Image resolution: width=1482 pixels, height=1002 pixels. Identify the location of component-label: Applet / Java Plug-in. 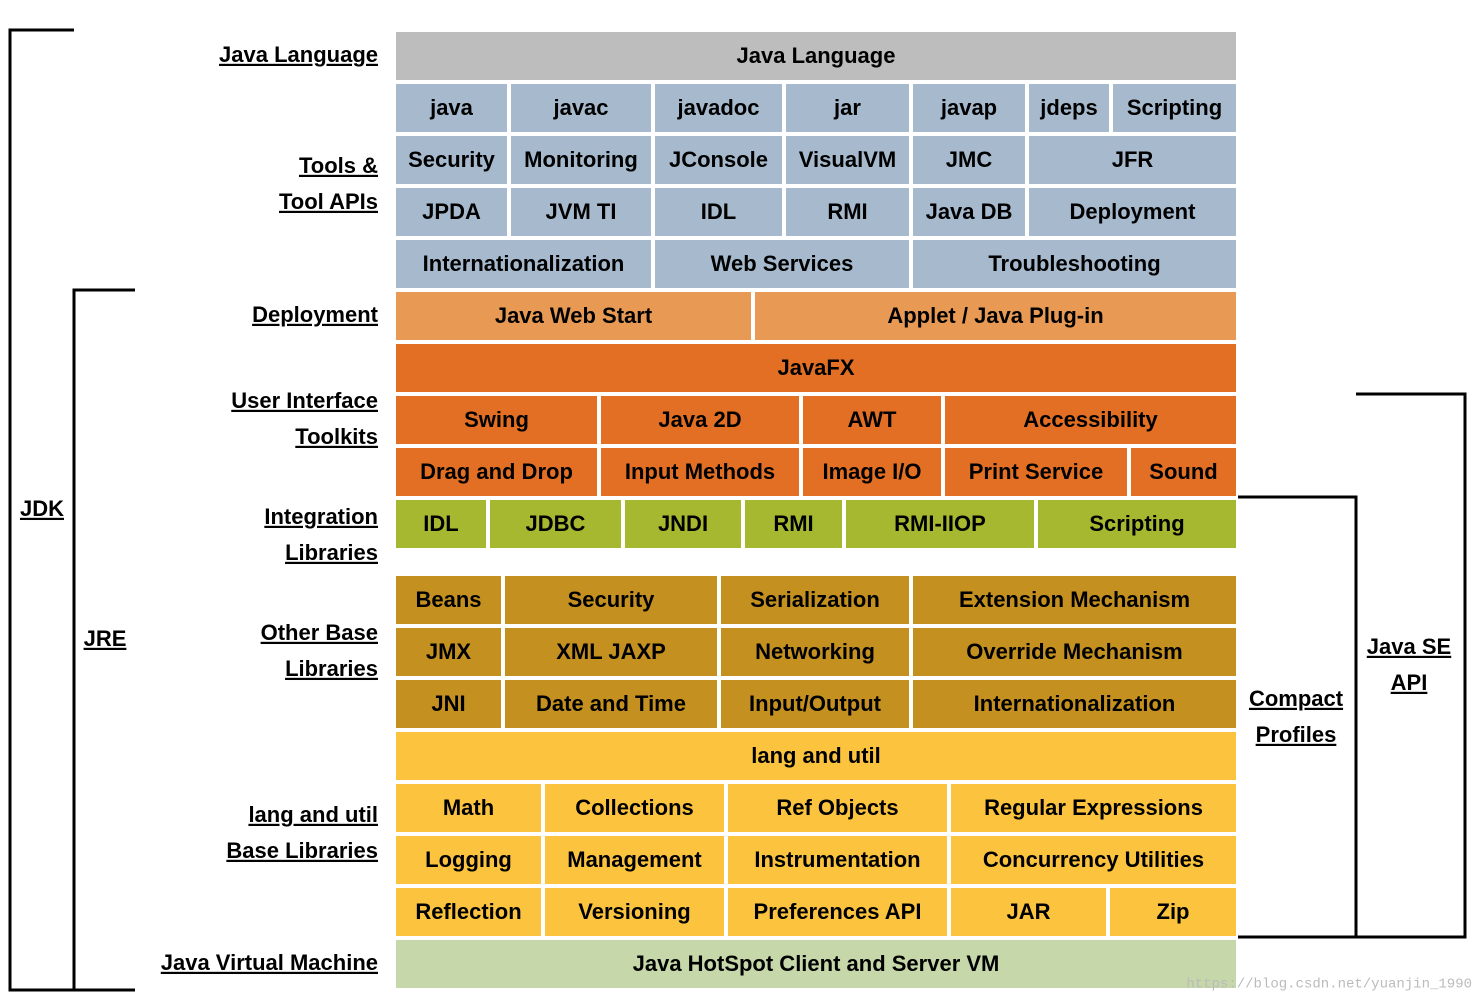
(995, 315).